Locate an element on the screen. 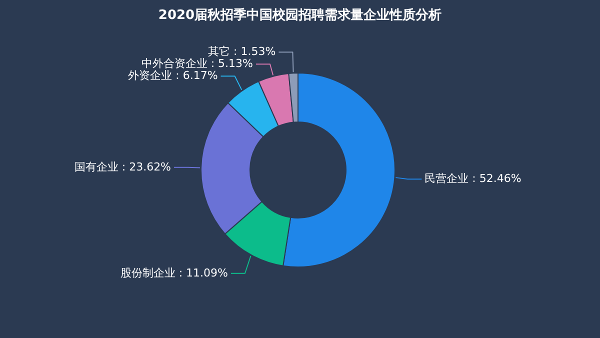 The height and width of the screenshot is (338, 600). slice-label: 国有企业 : 23.62% is located at coordinates (123, 167).